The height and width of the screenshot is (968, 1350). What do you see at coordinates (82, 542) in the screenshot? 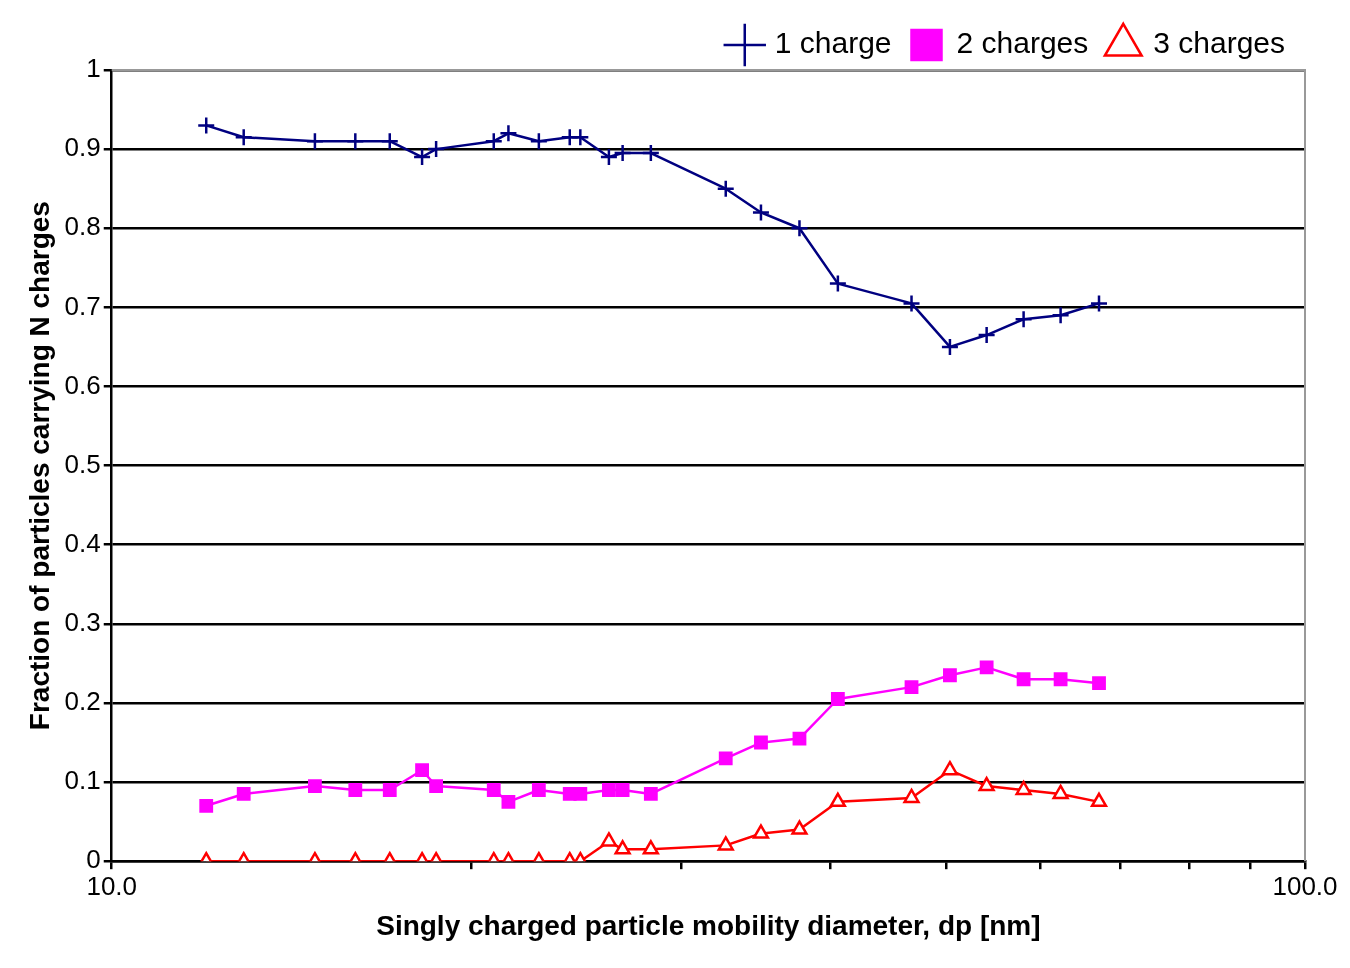
I see `y-tick-label: 0.4` at bounding box center [82, 542].